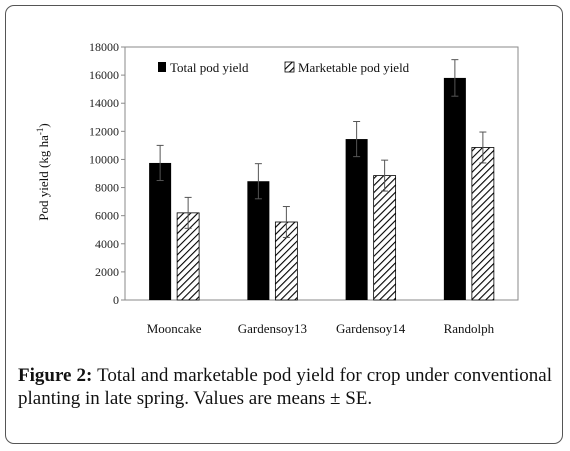 The image size is (570, 451). I want to click on bar-marketable-gardensoy14, so click(385, 238).